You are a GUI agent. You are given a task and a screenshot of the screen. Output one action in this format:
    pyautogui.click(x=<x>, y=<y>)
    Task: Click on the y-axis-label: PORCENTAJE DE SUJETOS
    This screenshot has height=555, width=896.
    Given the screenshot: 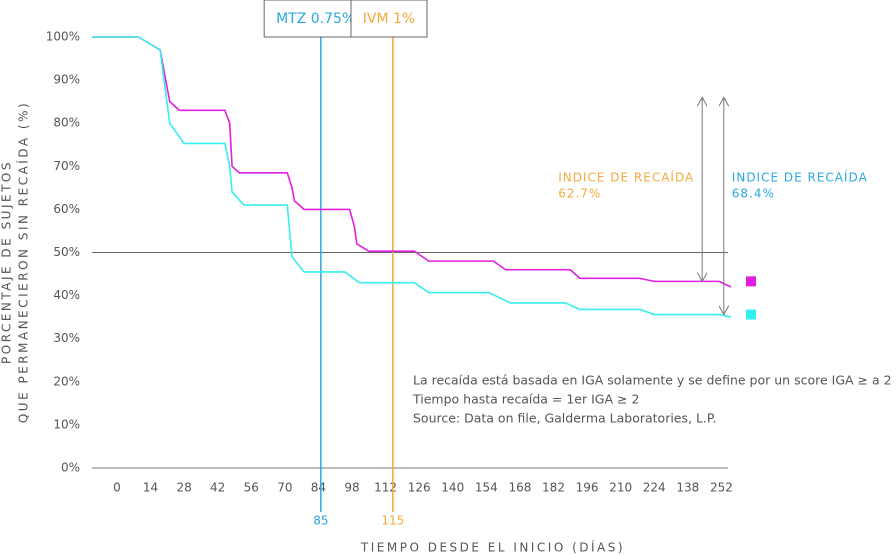 What is the action you would take?
    pyautogui.click(x=7, y=262)
    